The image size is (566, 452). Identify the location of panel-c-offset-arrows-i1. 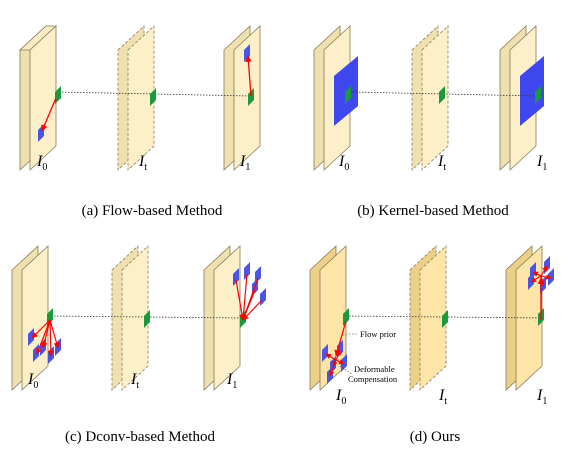
(249, 297).